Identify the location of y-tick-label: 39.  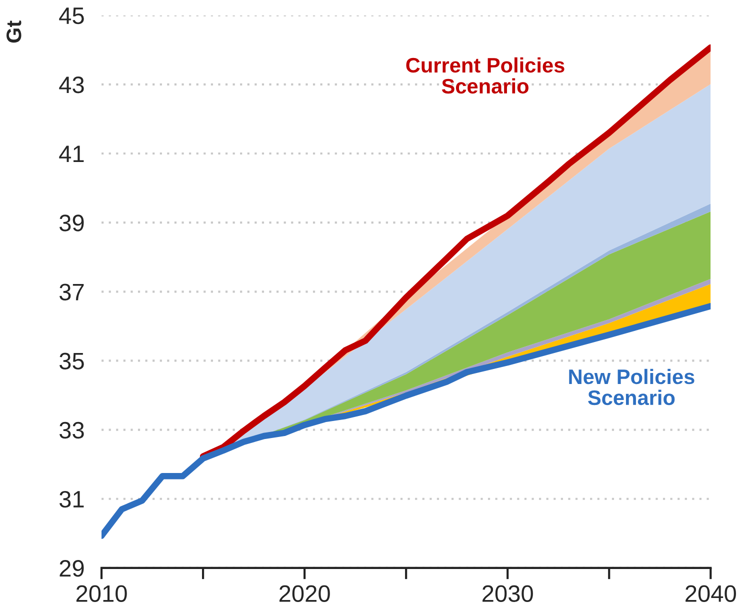
(71, 223).